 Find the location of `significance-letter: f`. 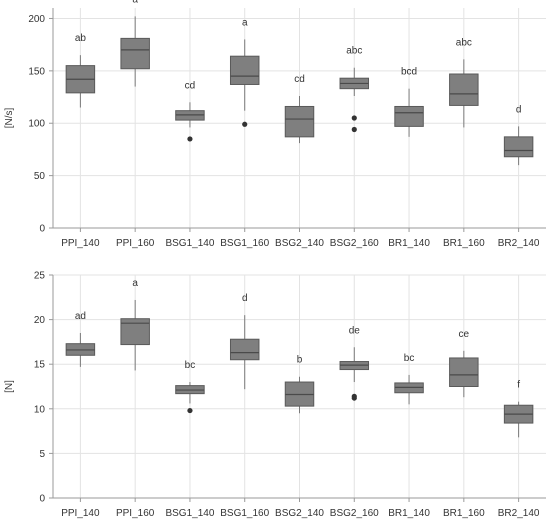

significance-letter: f is located at coordinates (518, 385).